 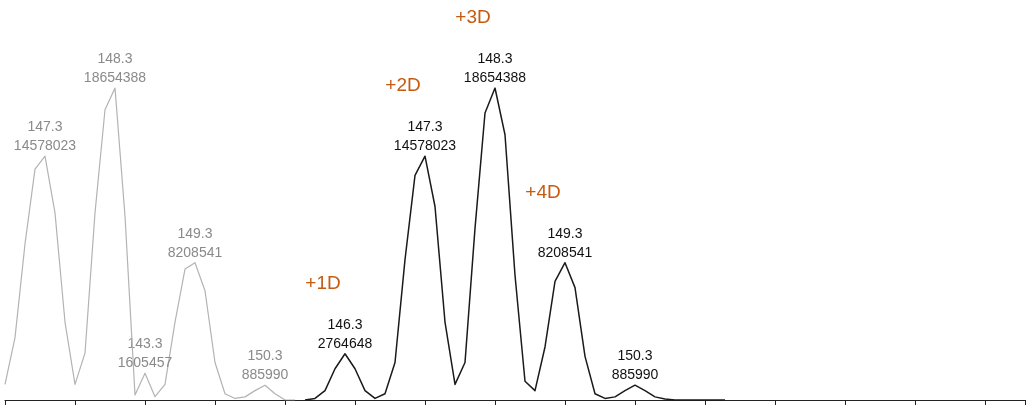 What do you see at coordinates (345, 342) in the screenshot?
I see `data-label: 2764648` at bounding box center [345, 342].